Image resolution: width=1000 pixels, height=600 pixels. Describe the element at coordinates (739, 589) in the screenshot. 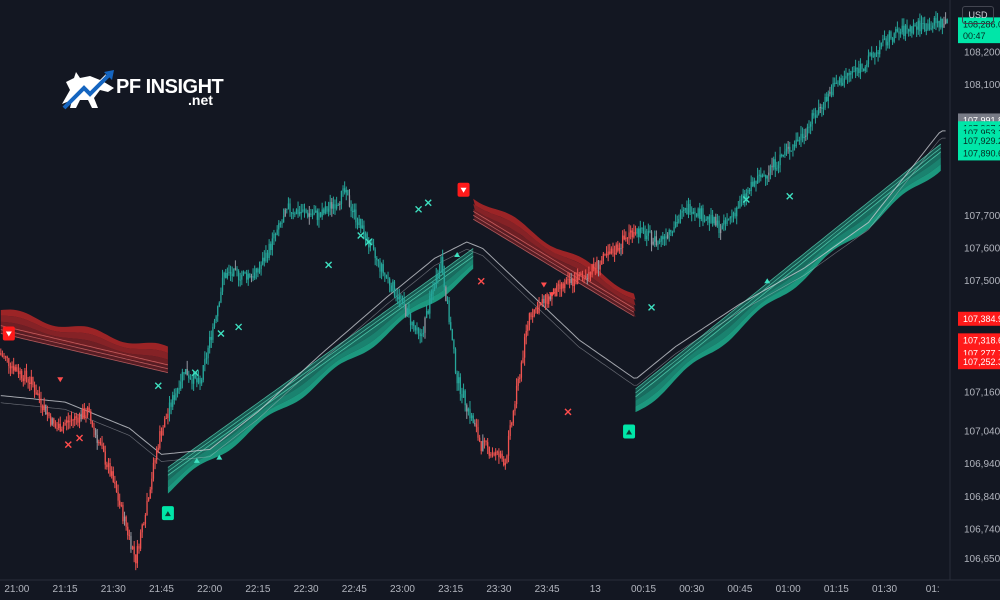

I see `time-tick-label: 00:45` at that location.